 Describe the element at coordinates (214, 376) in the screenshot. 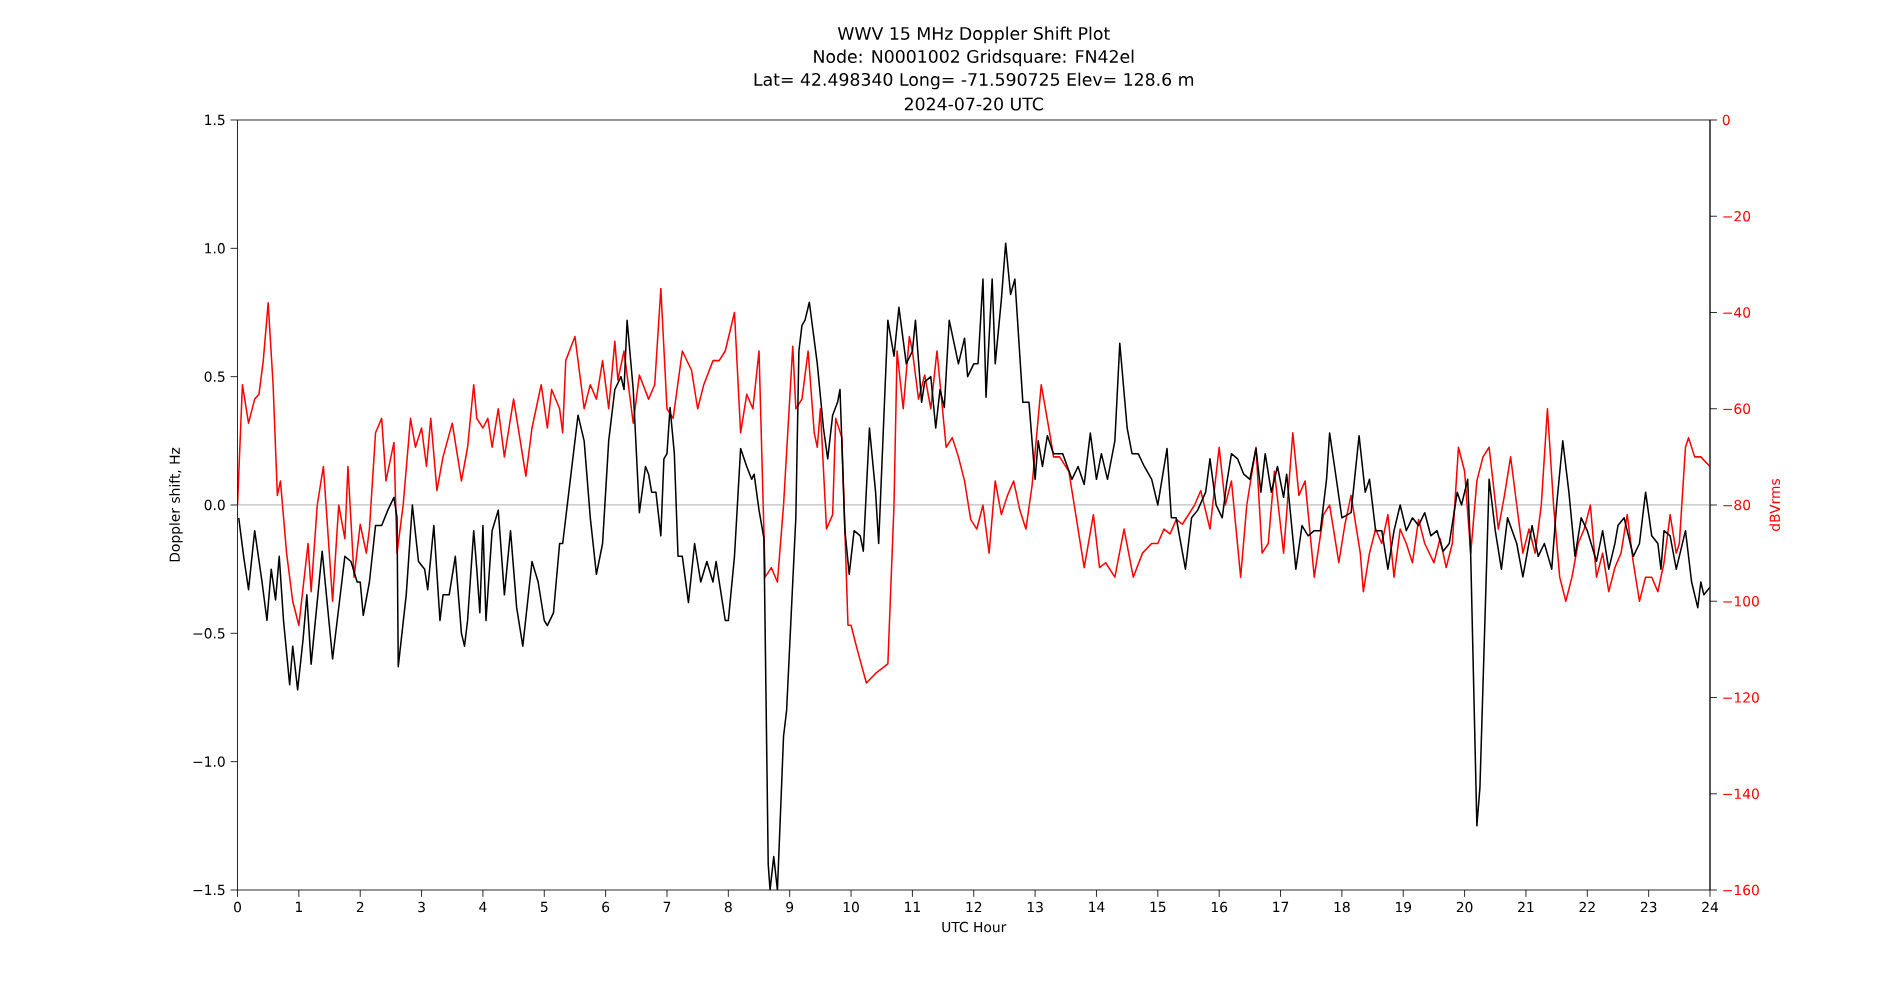

I see `y-tick-label: 0.5` at that location.